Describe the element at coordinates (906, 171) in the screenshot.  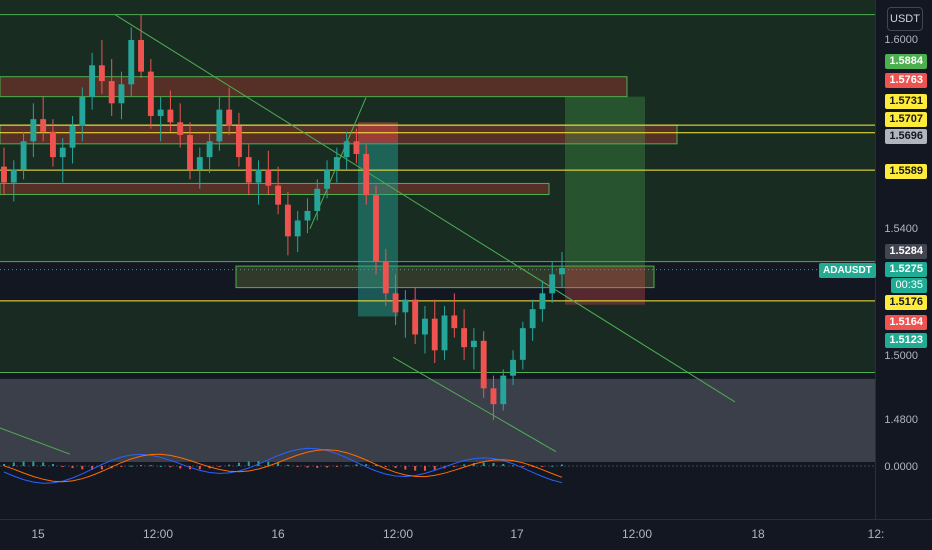
I see `price-label-1-5589: 1.5589` at that location.